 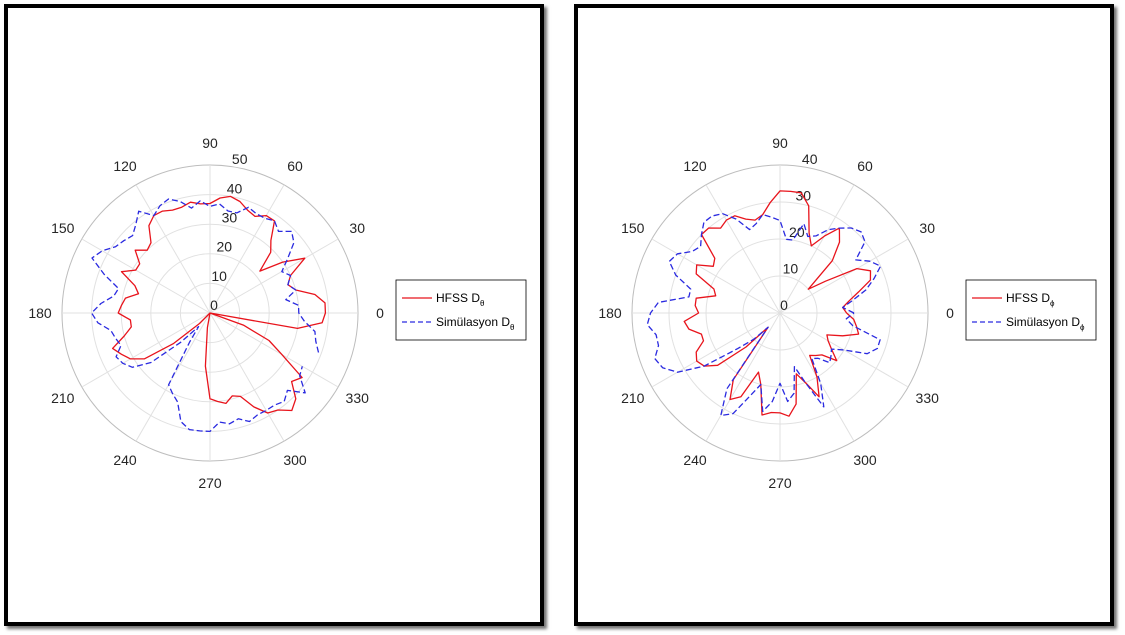 I want to click on legend-label: HFSS Dϕ, so click(x=1030, y=299).